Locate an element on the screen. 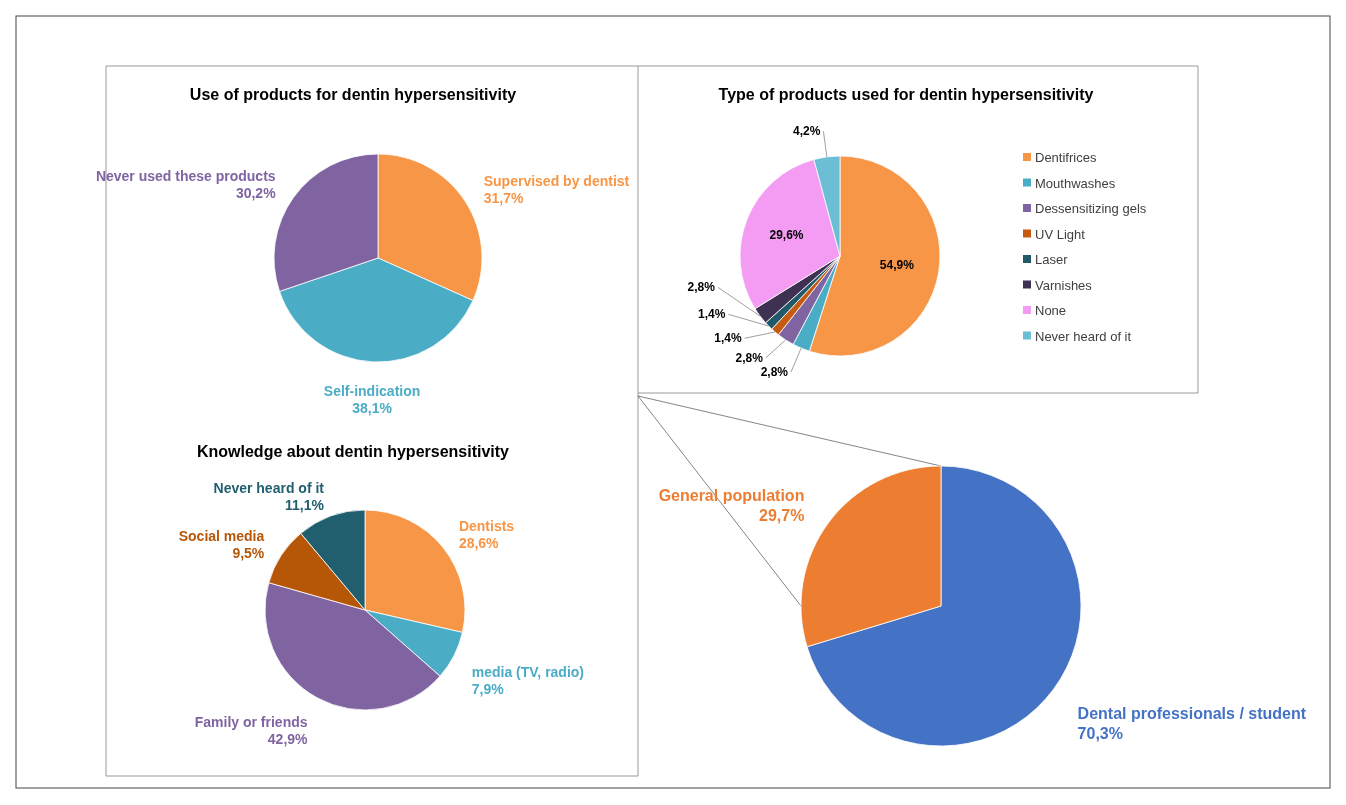  data-label: 38,1% is located at coordinates (372, 407).